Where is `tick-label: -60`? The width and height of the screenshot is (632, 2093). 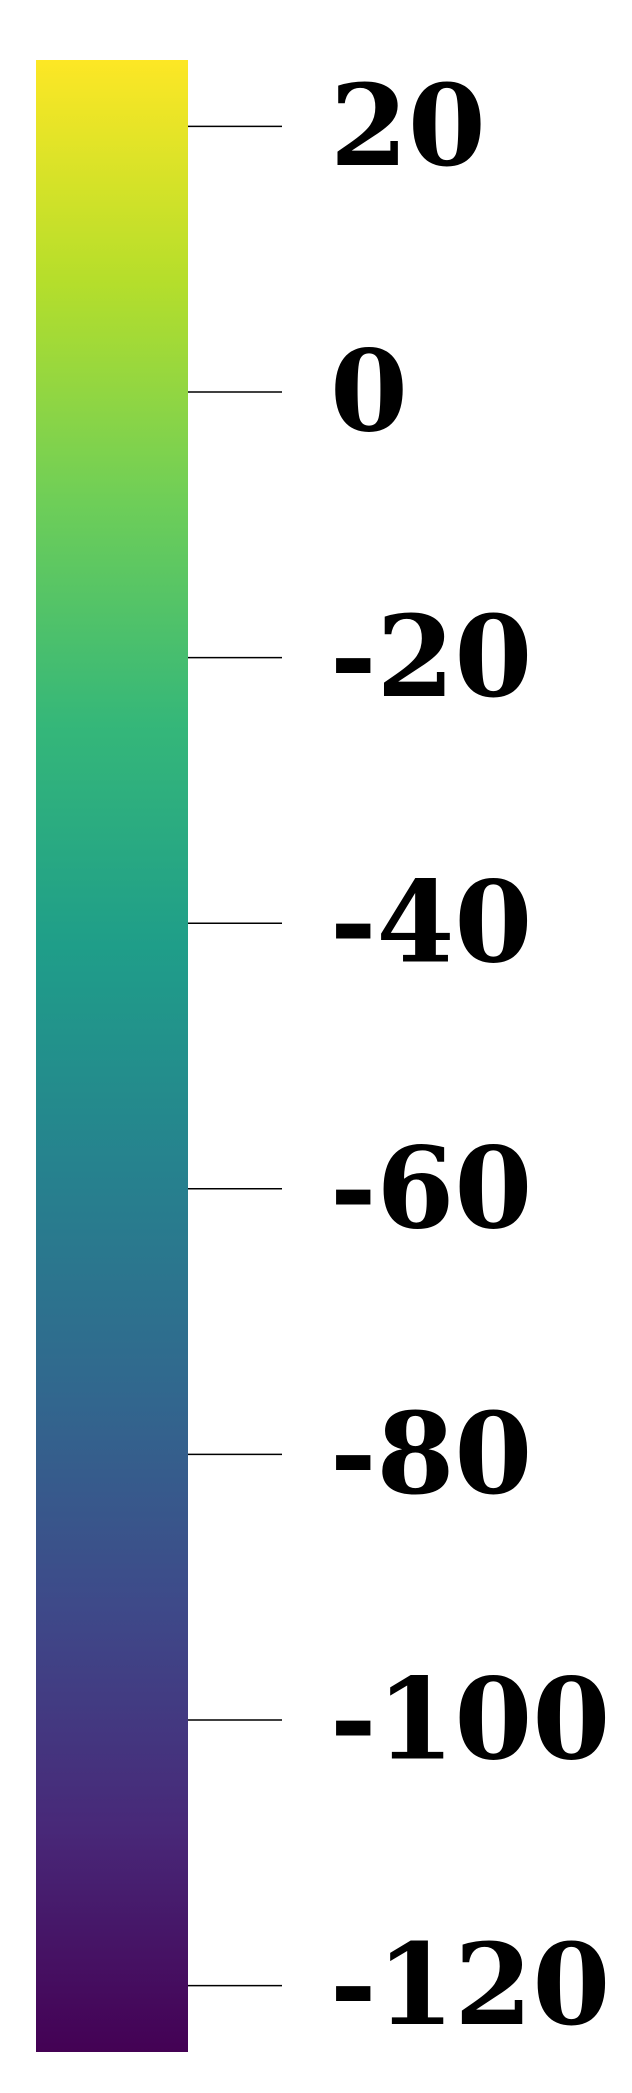 tick-label: -60 is located at coordinates (431, 1188).